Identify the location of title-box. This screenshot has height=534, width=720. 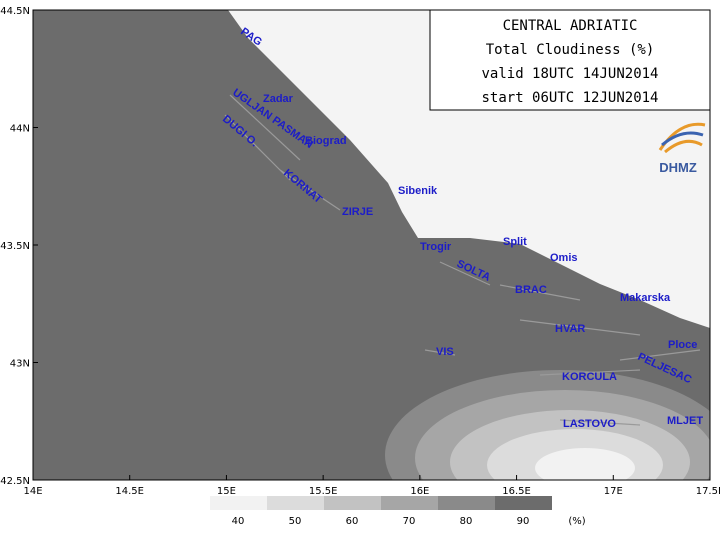
(570, 60).